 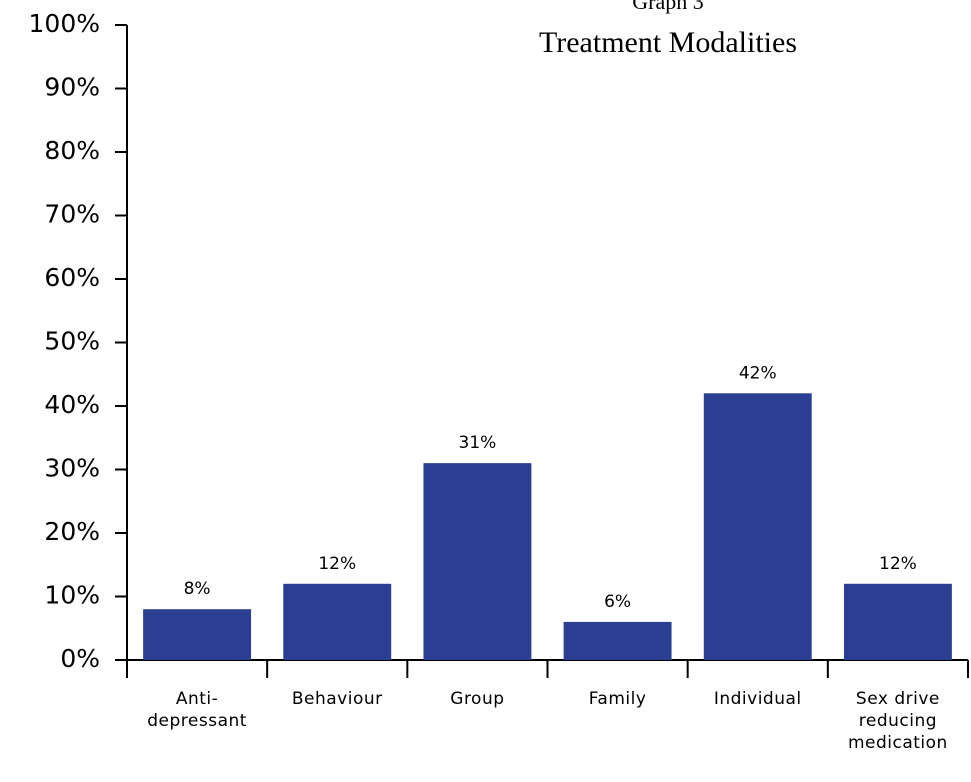 I want to click on x-tick-label: Group, so click(x=477, y=699).